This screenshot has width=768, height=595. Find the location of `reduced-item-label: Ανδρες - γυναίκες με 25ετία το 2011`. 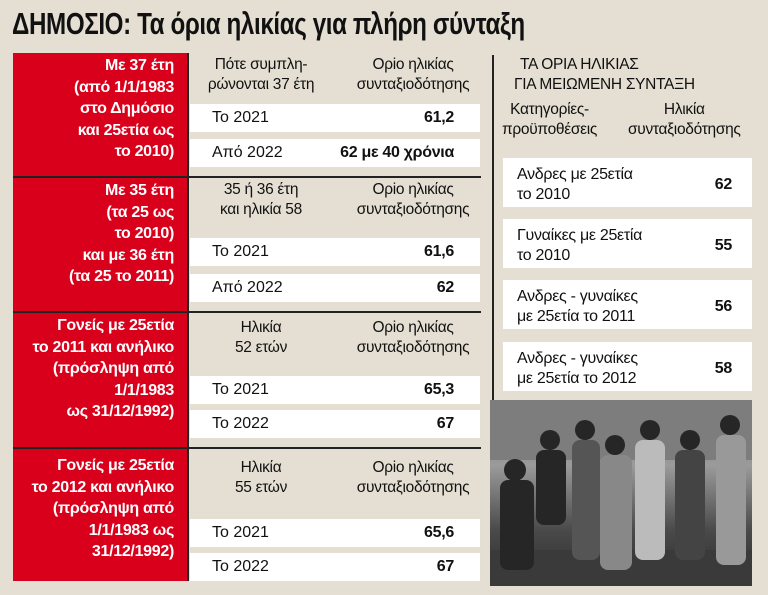

reduced-item-label: Ανδρες - γυναίκες με 25ετία το 2011 is located at coordinates (577, 307).